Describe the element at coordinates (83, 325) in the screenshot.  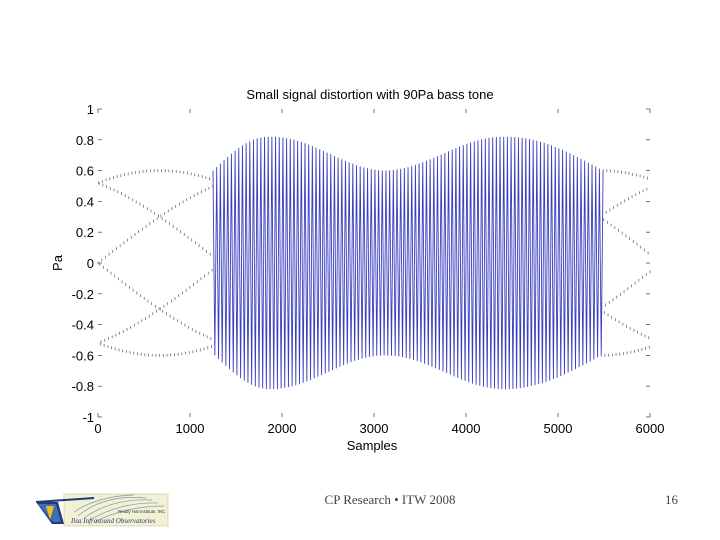
I see `y-tick-label: -0.4` at that location.